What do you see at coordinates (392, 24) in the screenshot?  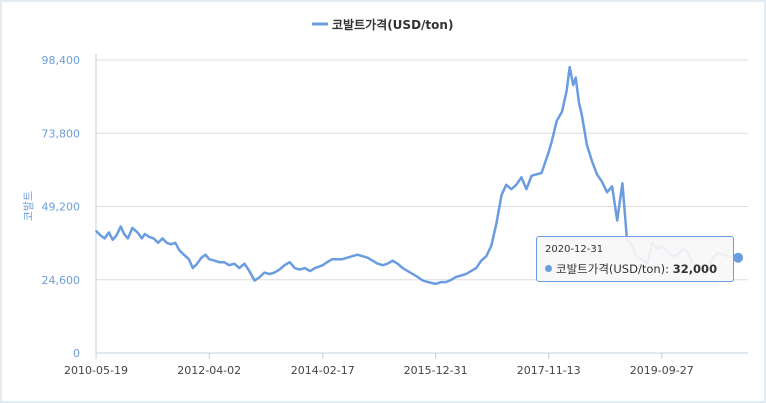 I see `legend-label: 코발트가격(USD/ton)` at bounding box center [392, 24].